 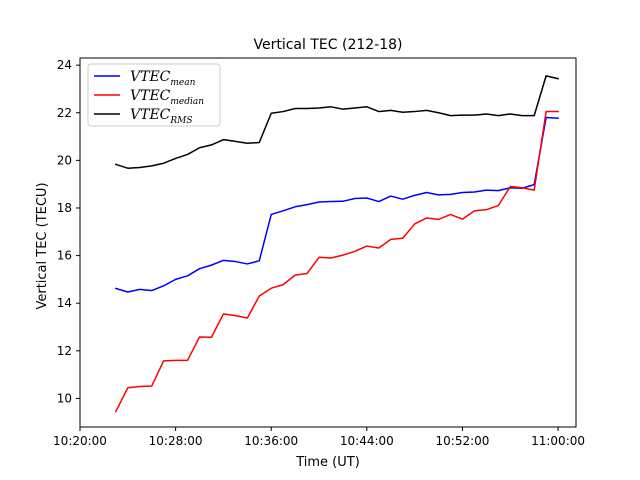 What do you see at coordinates (463, 441) in the screenshot?
I see `x-tick-label: 10:52:00` at bounding box center [463, 441].